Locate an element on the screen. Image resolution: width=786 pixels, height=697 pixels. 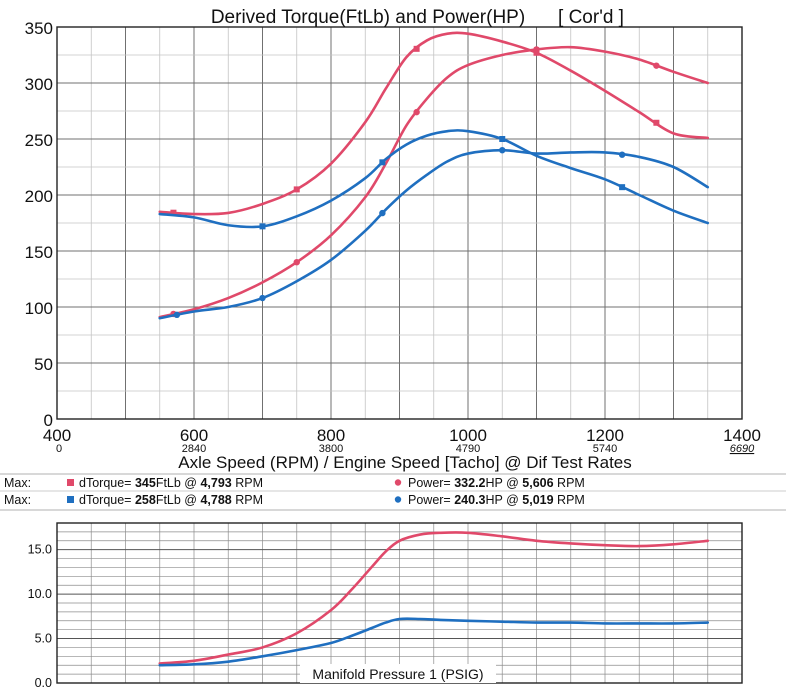
x-tick-label: 1200 is located at coordinates (605, 435).